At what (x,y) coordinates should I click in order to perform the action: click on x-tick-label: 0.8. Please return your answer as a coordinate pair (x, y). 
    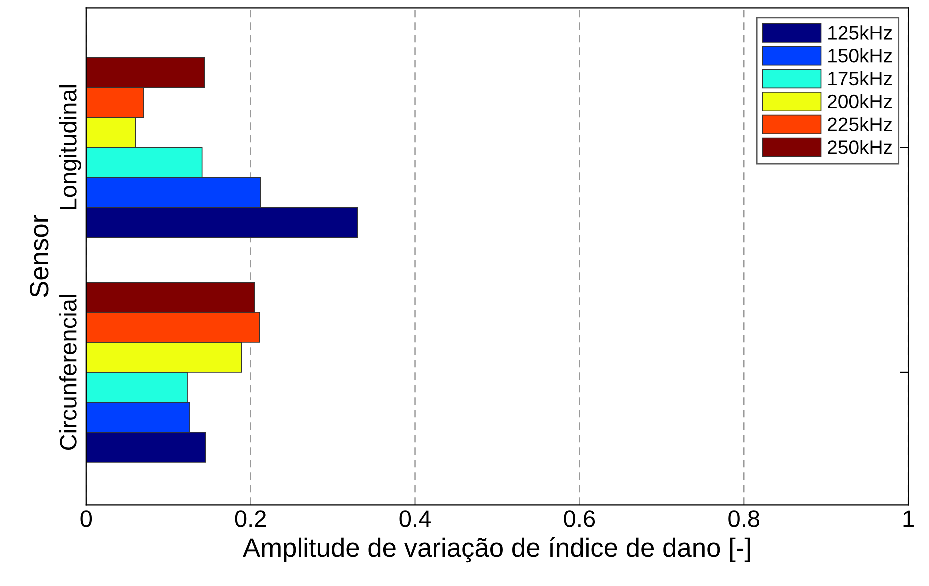
    Looking at the image, I should click on (744, 519).